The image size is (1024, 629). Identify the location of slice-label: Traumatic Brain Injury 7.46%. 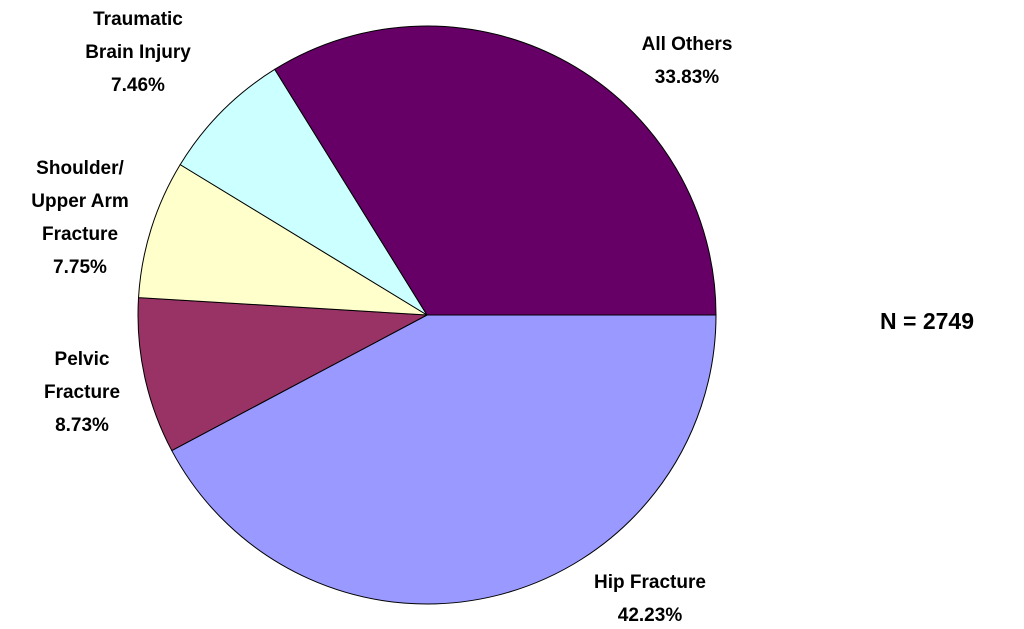
(138, 52).